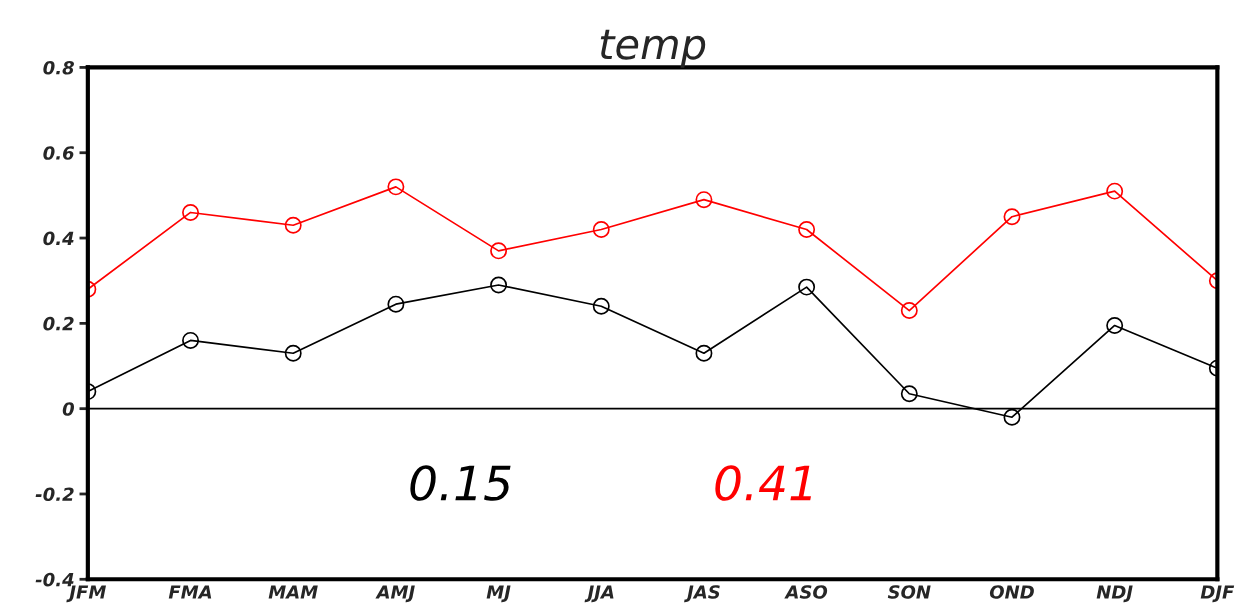 The width and height of the screenshot is (1255, 613). Describe the element at coordinates (86, 594) in the screenshot. I see `x-tick-label: JFM` at that location.